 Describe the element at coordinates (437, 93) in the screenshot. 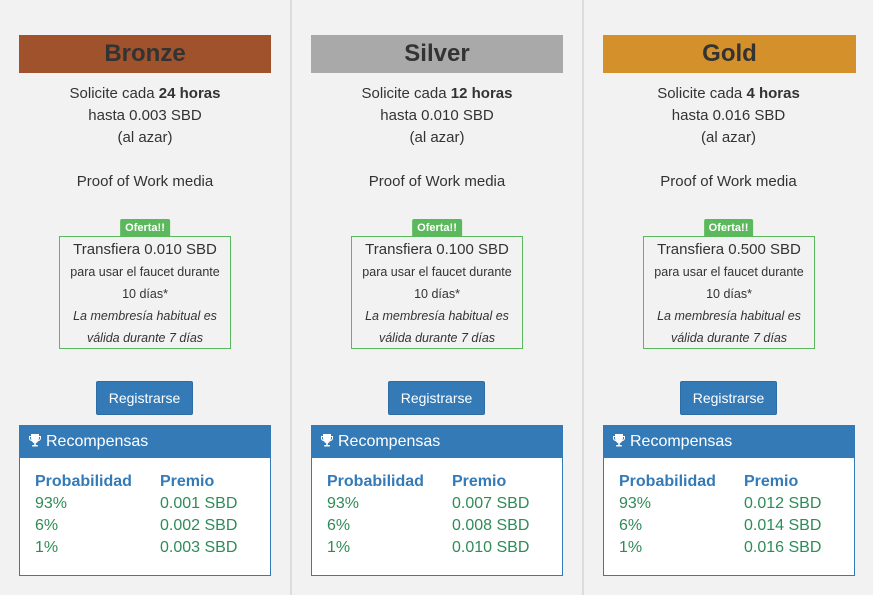

I see `claim-interval-text: Solicite cada 12 horas` at that location.